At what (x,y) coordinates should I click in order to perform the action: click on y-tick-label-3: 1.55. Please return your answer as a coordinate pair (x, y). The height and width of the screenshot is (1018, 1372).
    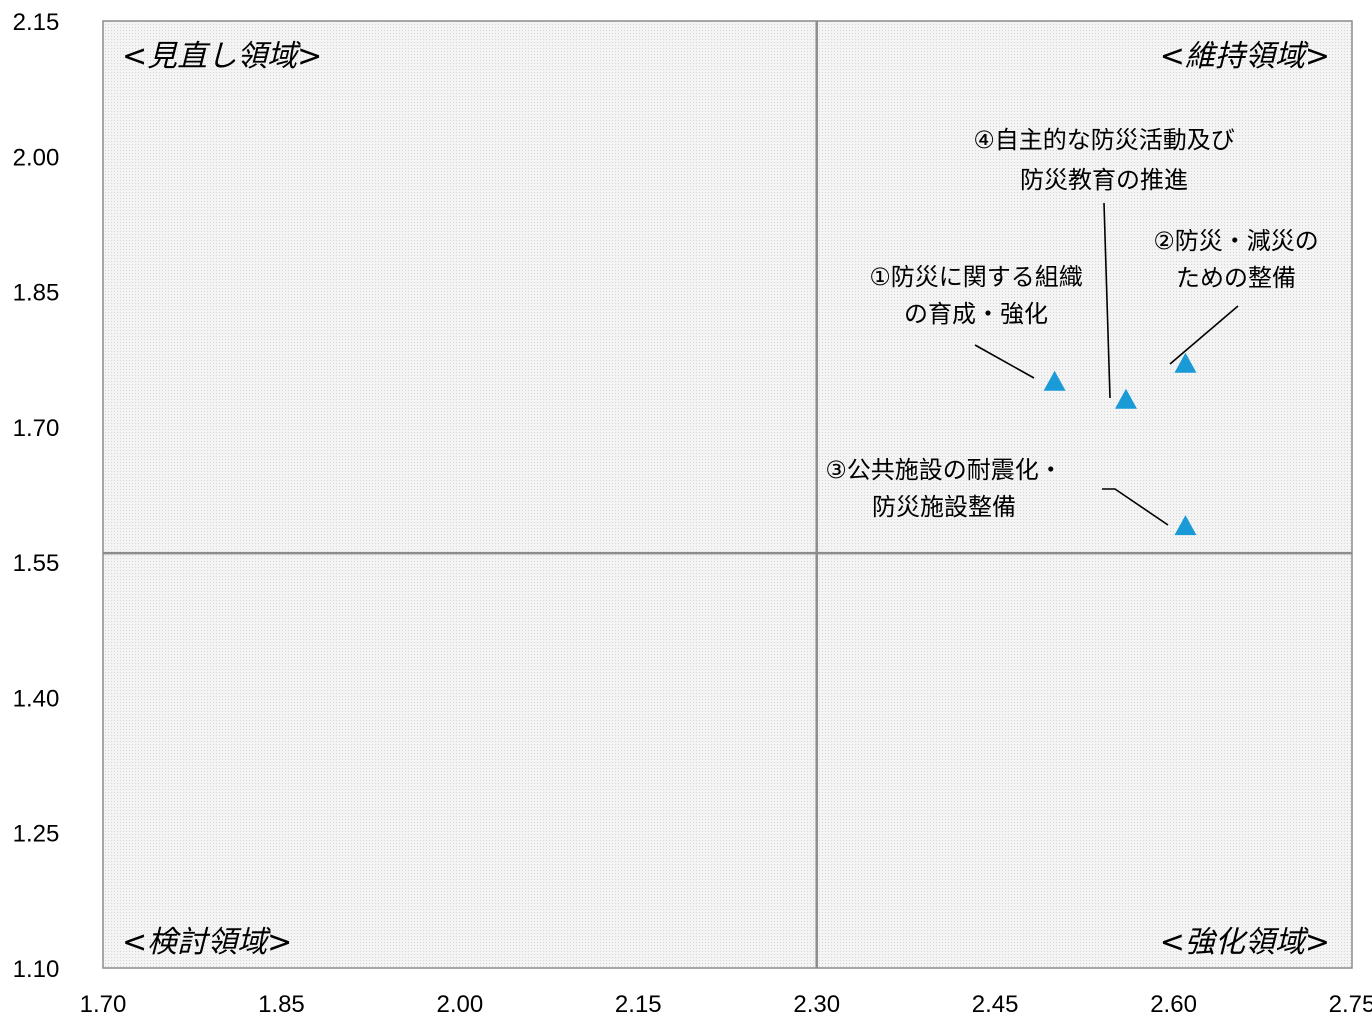
    Looking at the image, I should click on (36, 563).